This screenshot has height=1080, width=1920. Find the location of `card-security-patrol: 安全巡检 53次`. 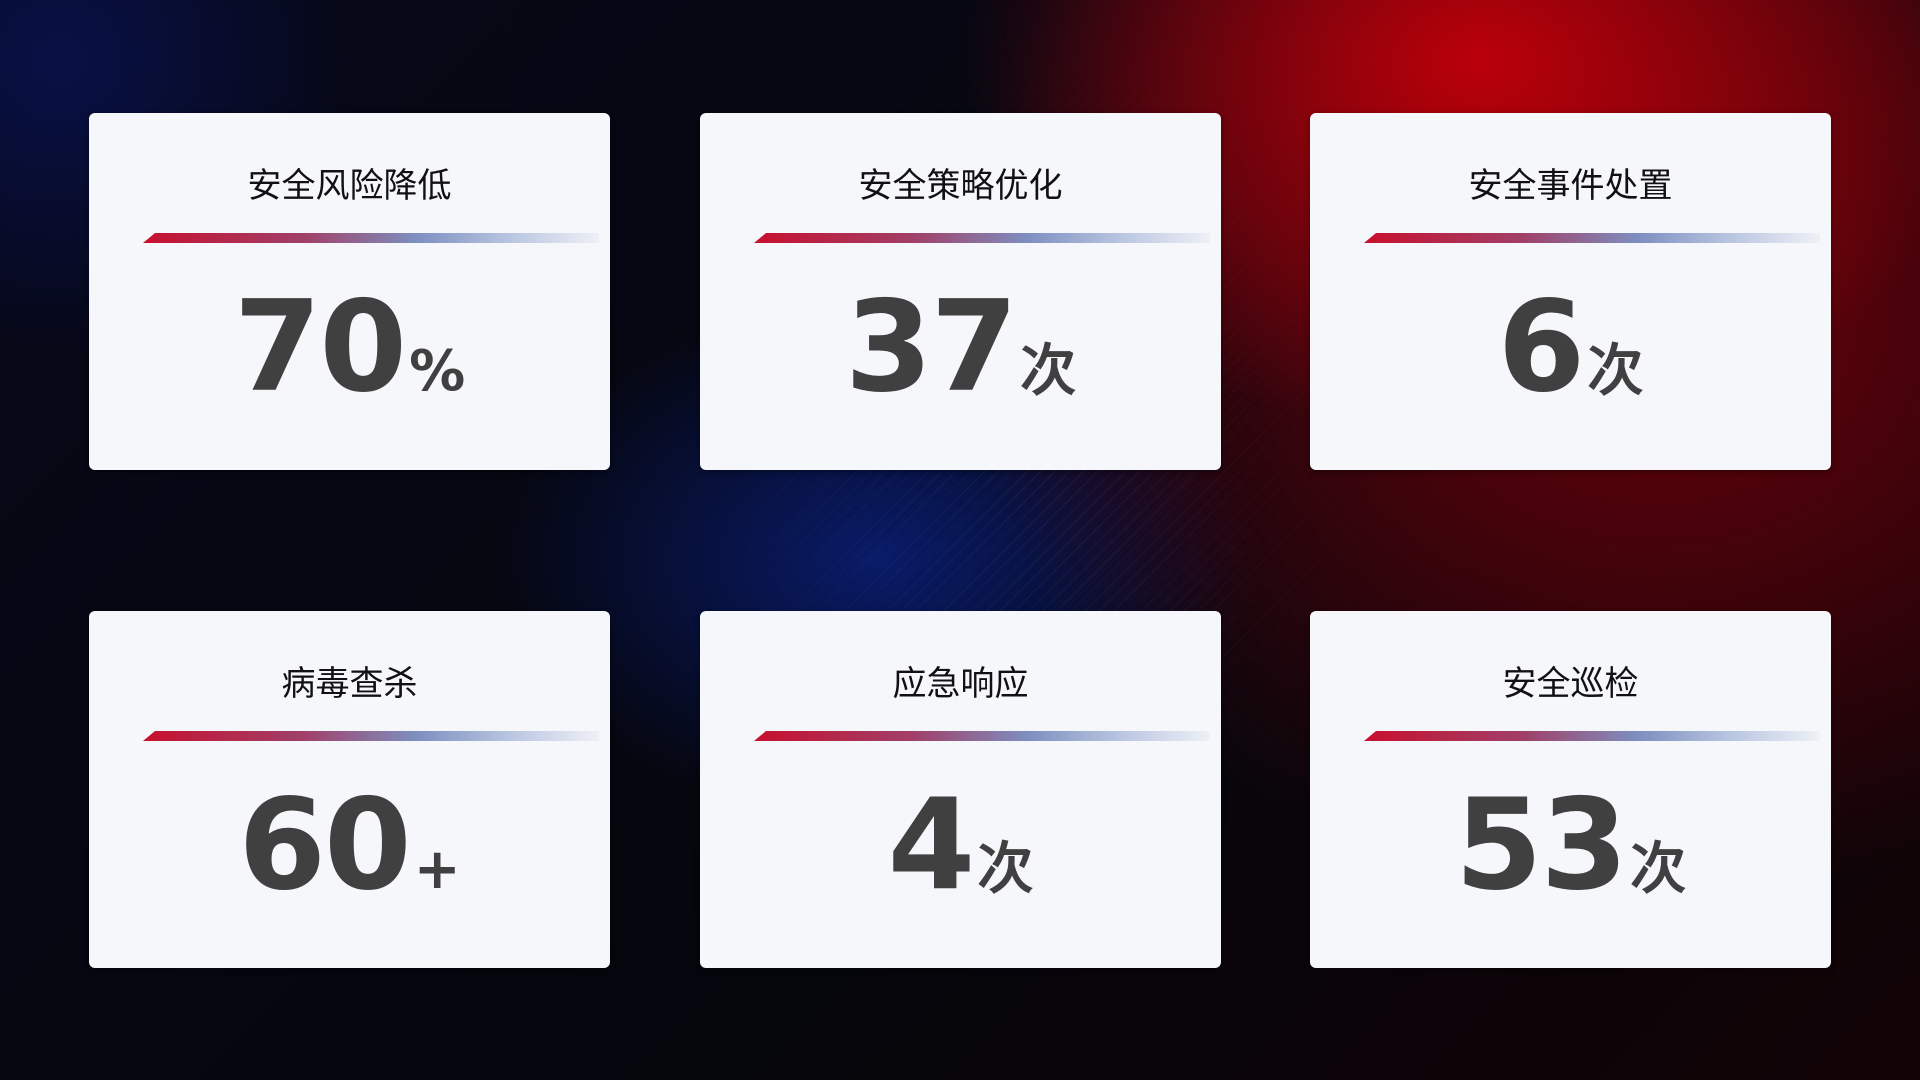

card-security-patrol: 安全巡检 53次 is located at coordinates (1570, 789).